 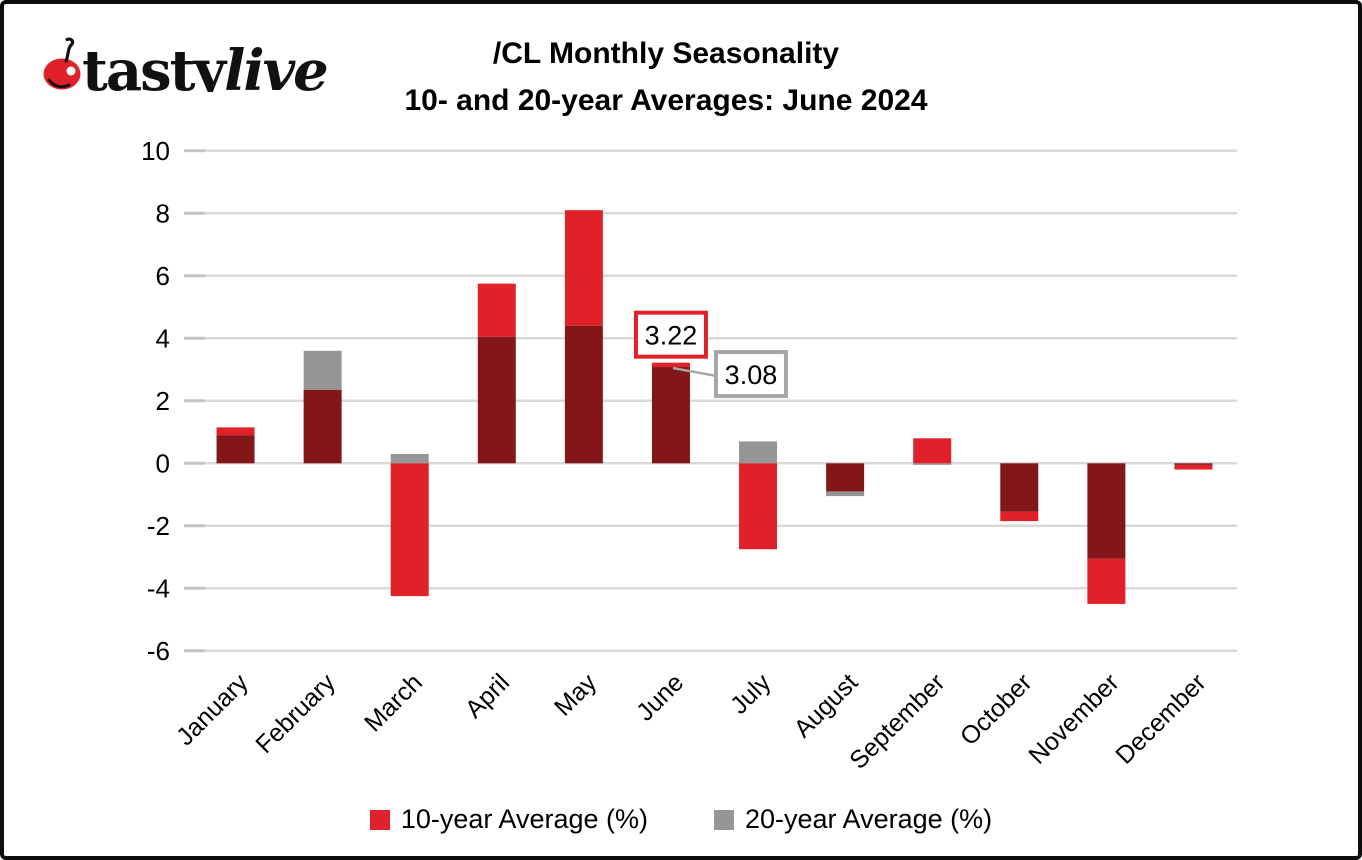 What do you see at coordinates (932, 451) in the screenshot?
I see `bar-september-10yr` at bounding box center [932, 451].